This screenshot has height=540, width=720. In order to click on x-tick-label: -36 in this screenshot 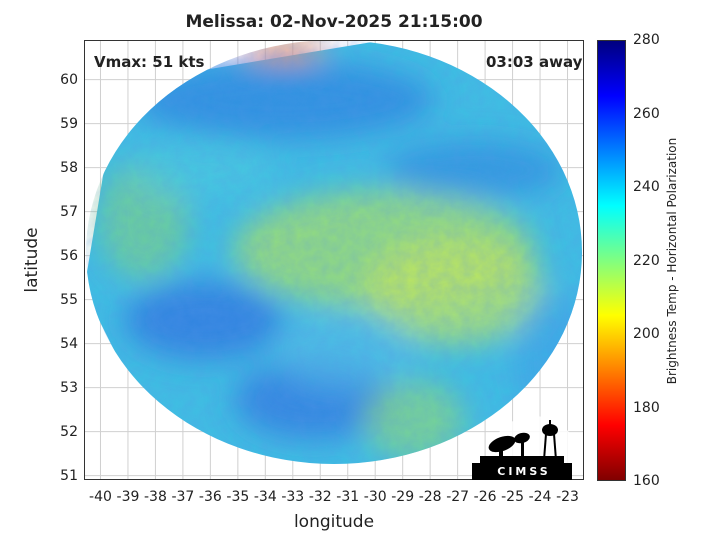, I will do `click(210, 497)`.